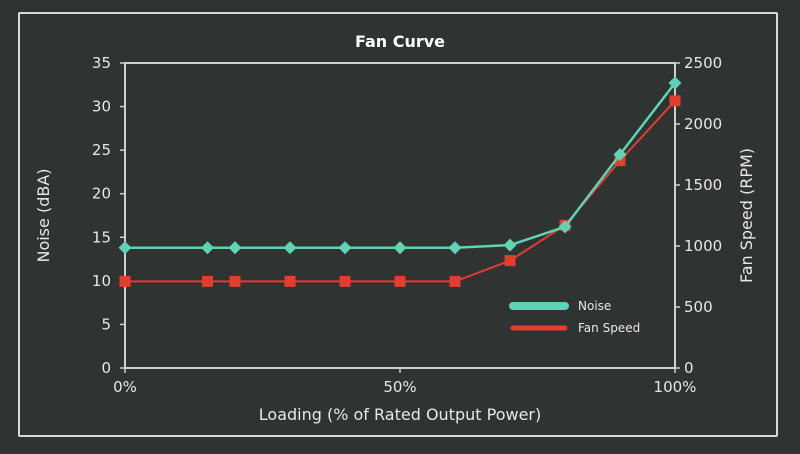  I want to click on y-tick-label: 30, so click(101, 107).